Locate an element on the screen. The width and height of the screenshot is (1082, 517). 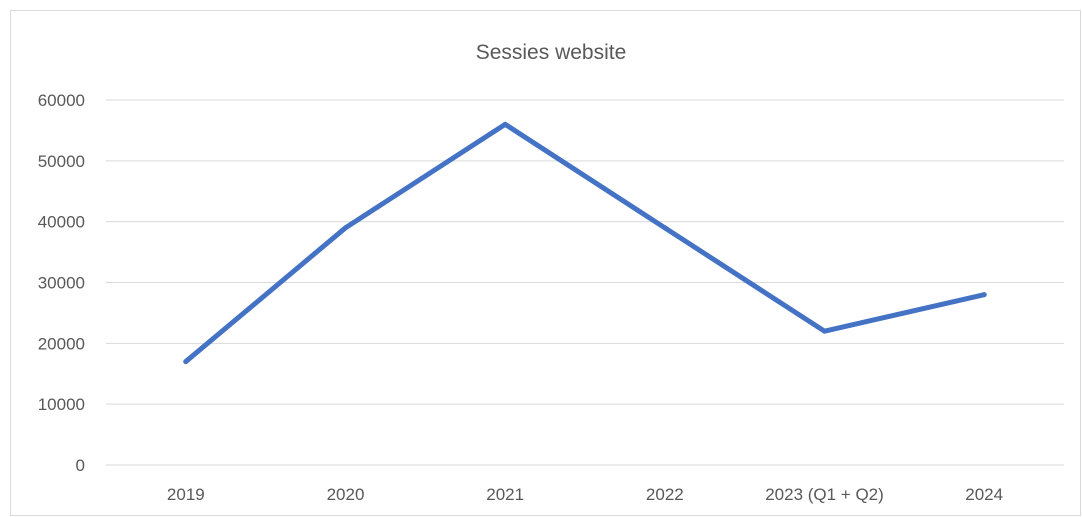
y-tick-label: 50000 is located at coordinates (61, 161).